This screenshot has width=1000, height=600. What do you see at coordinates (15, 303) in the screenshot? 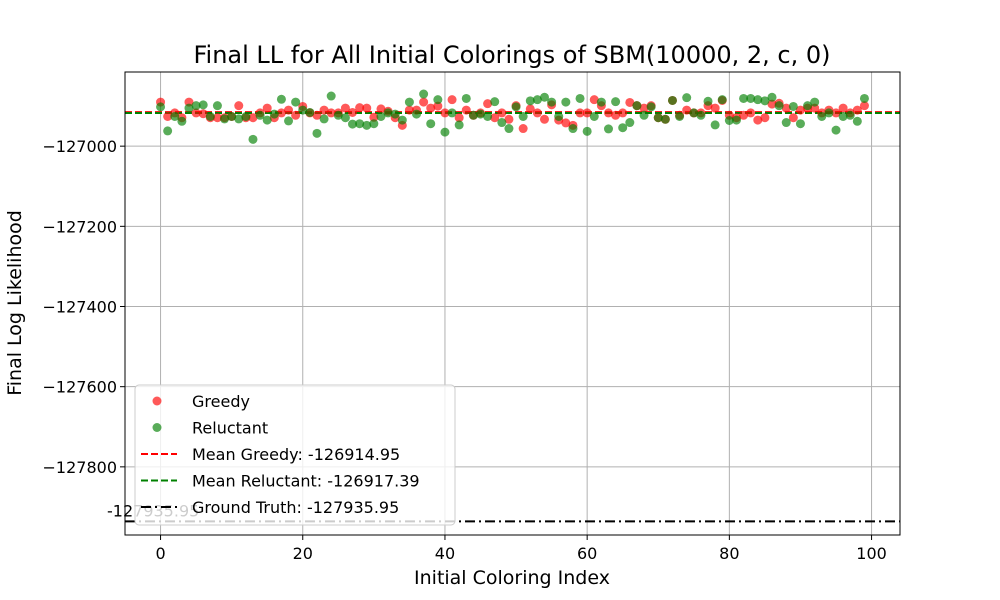
I see `y-axis-label: Final Log Likelihood` at bounding box center [15, 303].